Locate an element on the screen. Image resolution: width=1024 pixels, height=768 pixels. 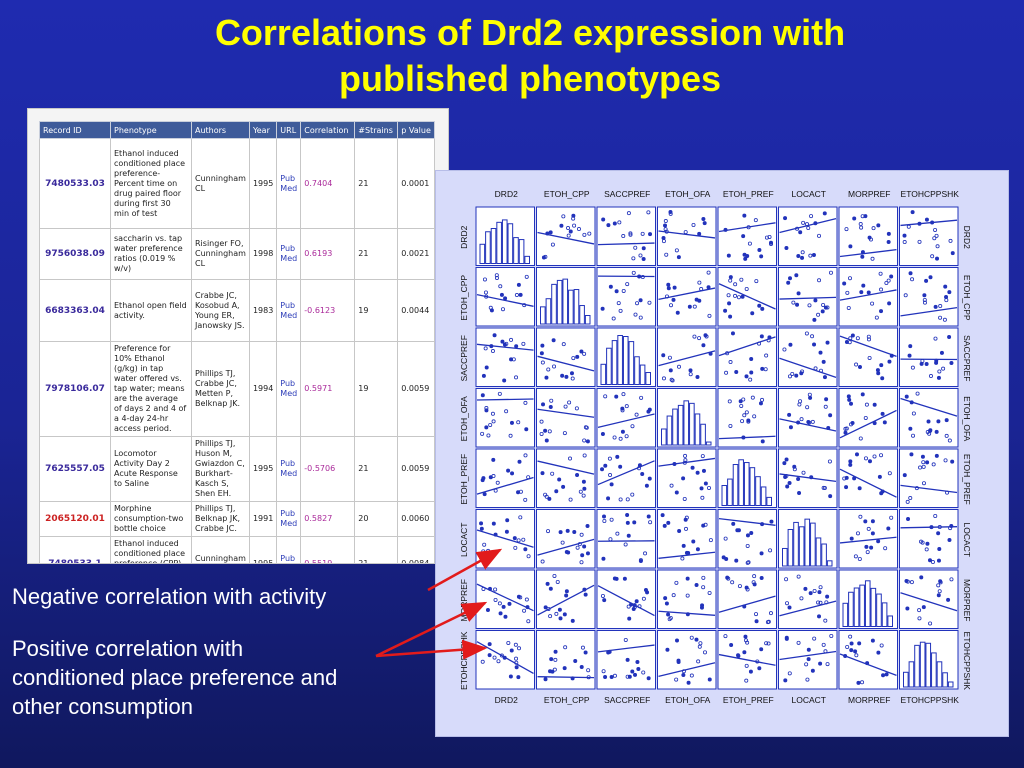
row-label-right: ETOHCPPSHK is located at coordinates (967, 661).